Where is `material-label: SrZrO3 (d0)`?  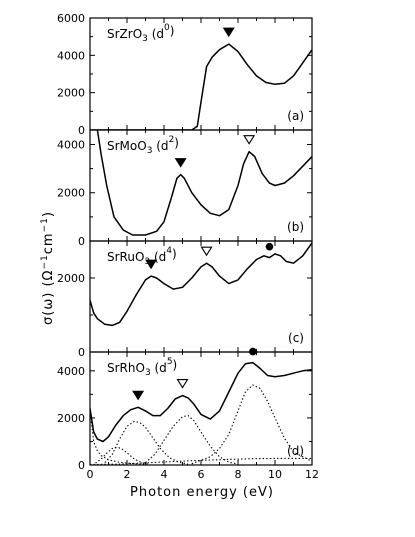 material-label: SrZrO3 (d0) is located at coordinates (140, 33).